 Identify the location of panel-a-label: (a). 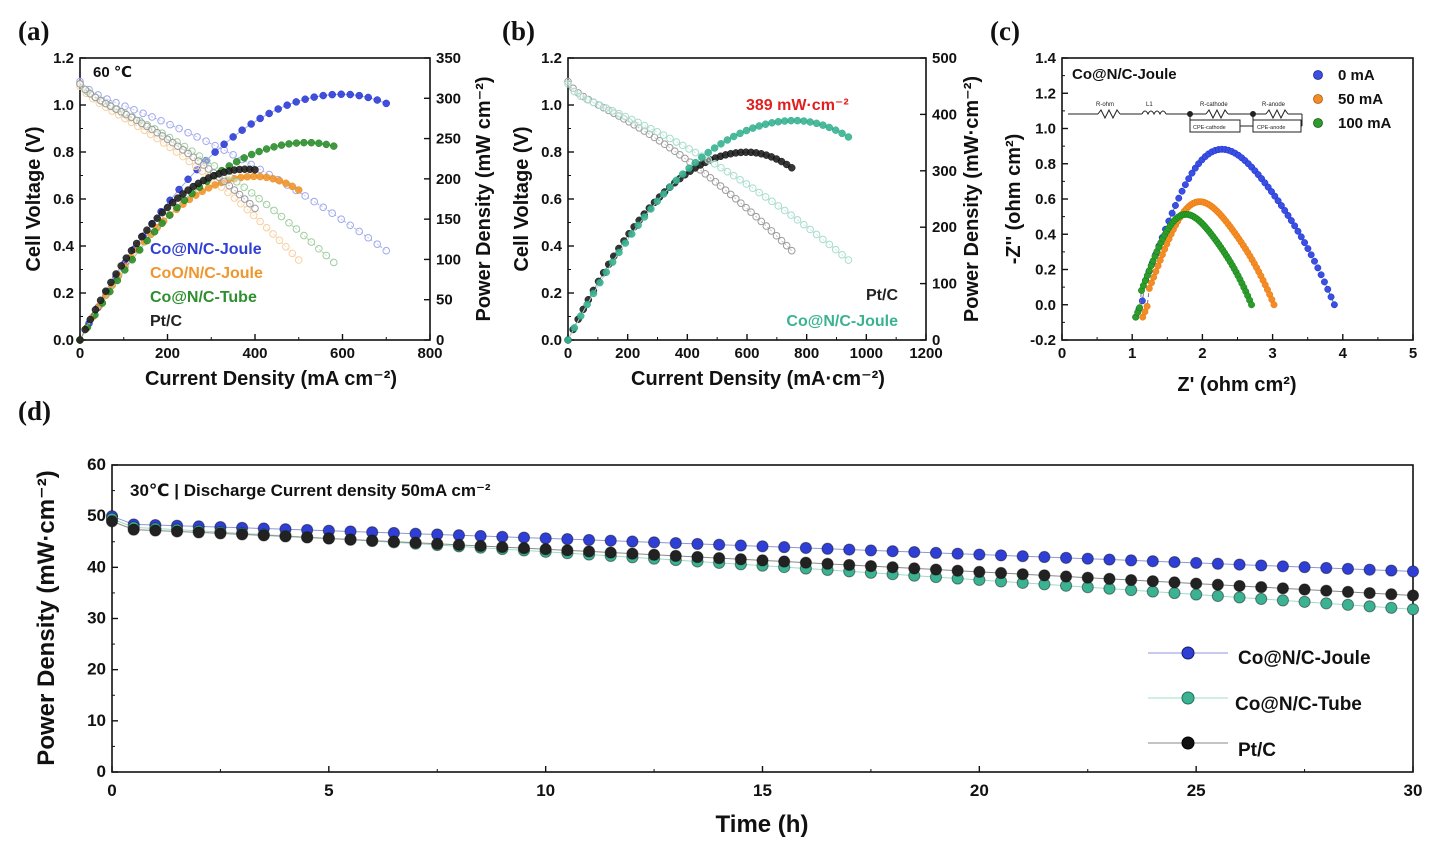
(33, 31).